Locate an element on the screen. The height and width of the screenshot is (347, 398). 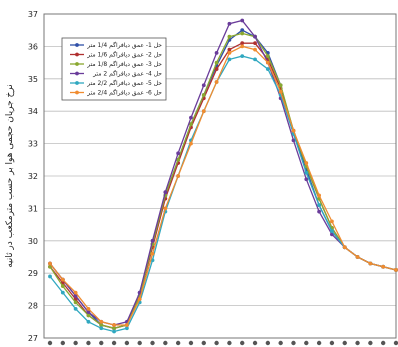
y-tick-label: 35 is located at coordinates (33, 79).